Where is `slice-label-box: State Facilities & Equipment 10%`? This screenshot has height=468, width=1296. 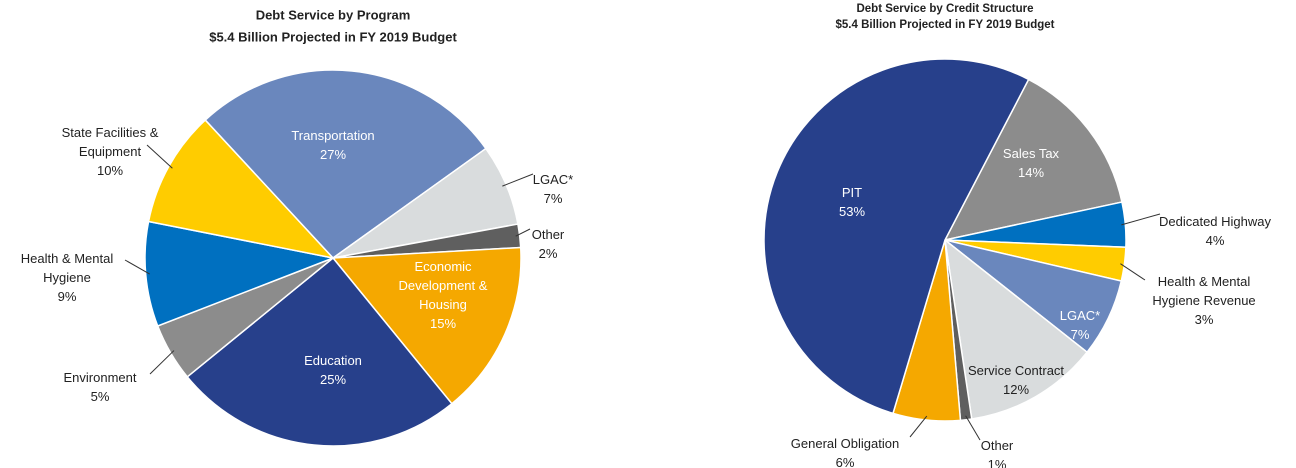 slice-label-box: State Facilities & Equipment 10% is located at coordinates (110, 151).